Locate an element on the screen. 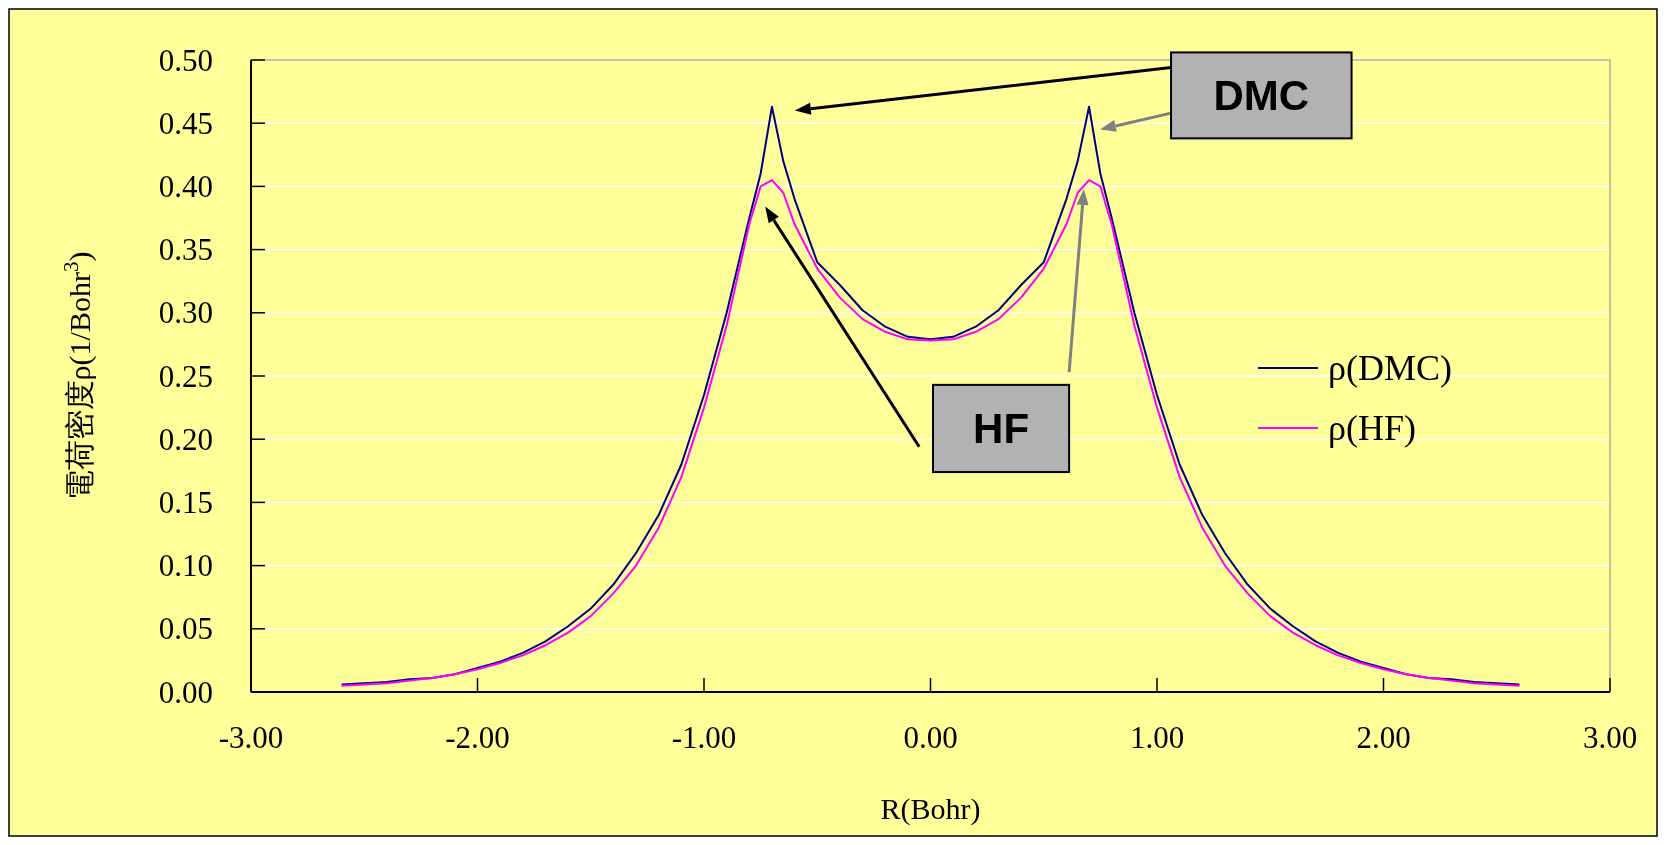 Image resolution: width=1666 pixels, height=845 pixels. y-tick-label: 0.15 is located at coordinates (185, 502).